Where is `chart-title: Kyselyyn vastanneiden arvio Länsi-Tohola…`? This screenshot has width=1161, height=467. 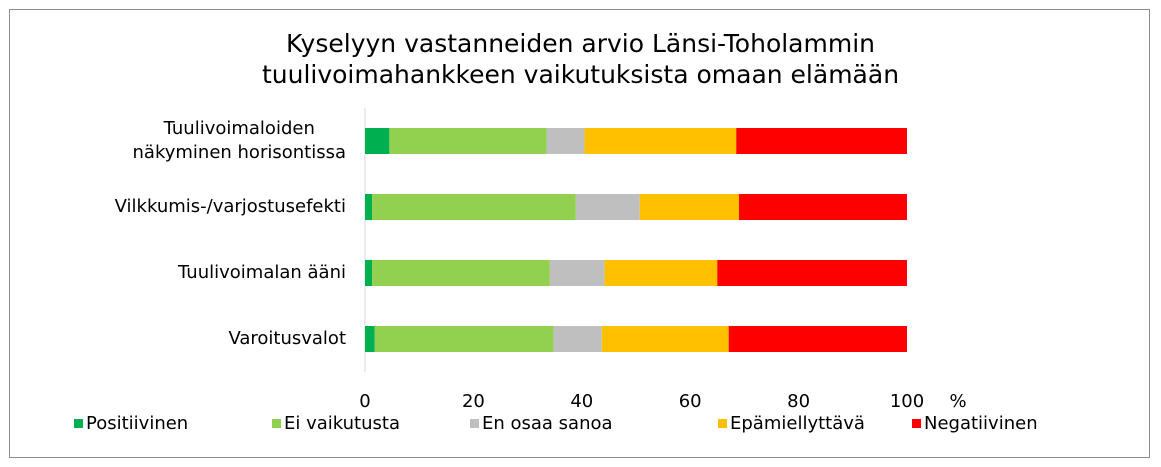
chart-title: Kyselyyn vastanneiden arvio Länsi-Tohola… is located at coordinates (580, 59).